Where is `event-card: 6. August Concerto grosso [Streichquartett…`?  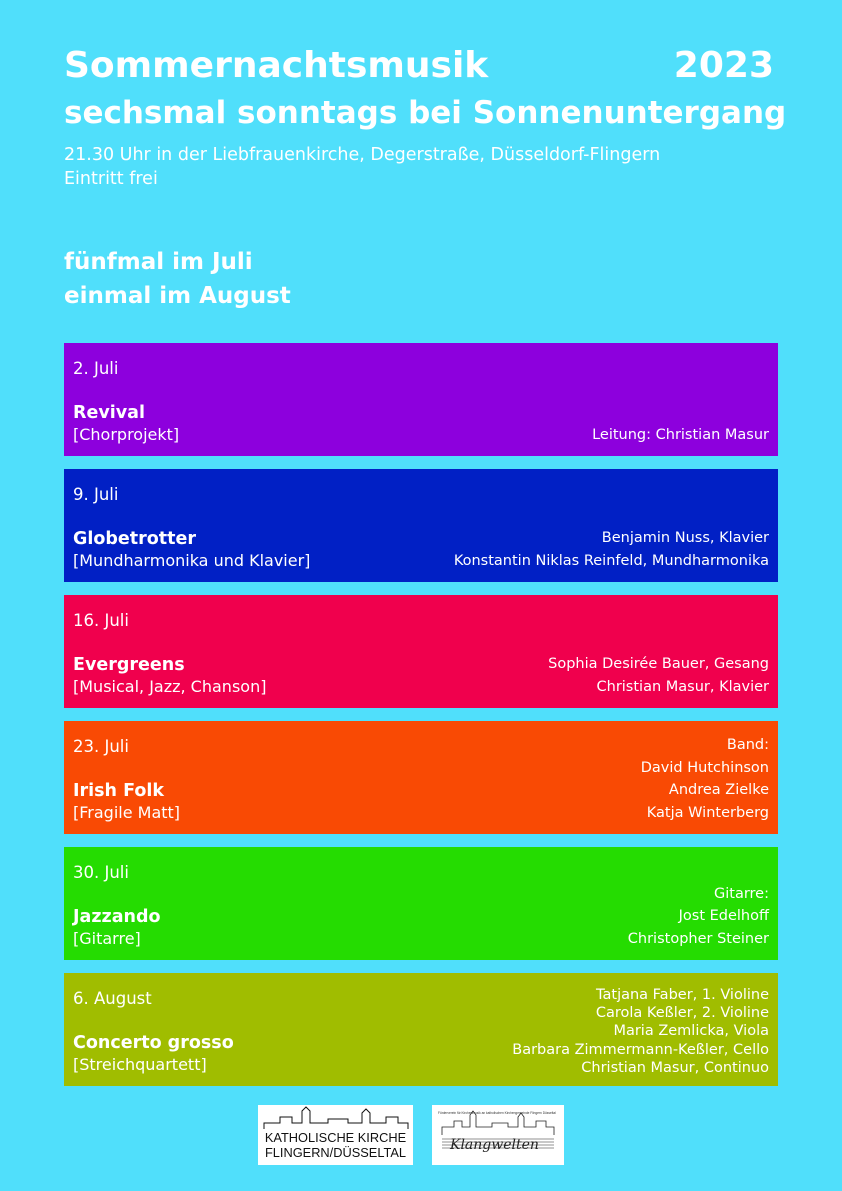
event-card: 6. August Concerto grosso [Streichquartett… is located at coordinates (421, 1029).